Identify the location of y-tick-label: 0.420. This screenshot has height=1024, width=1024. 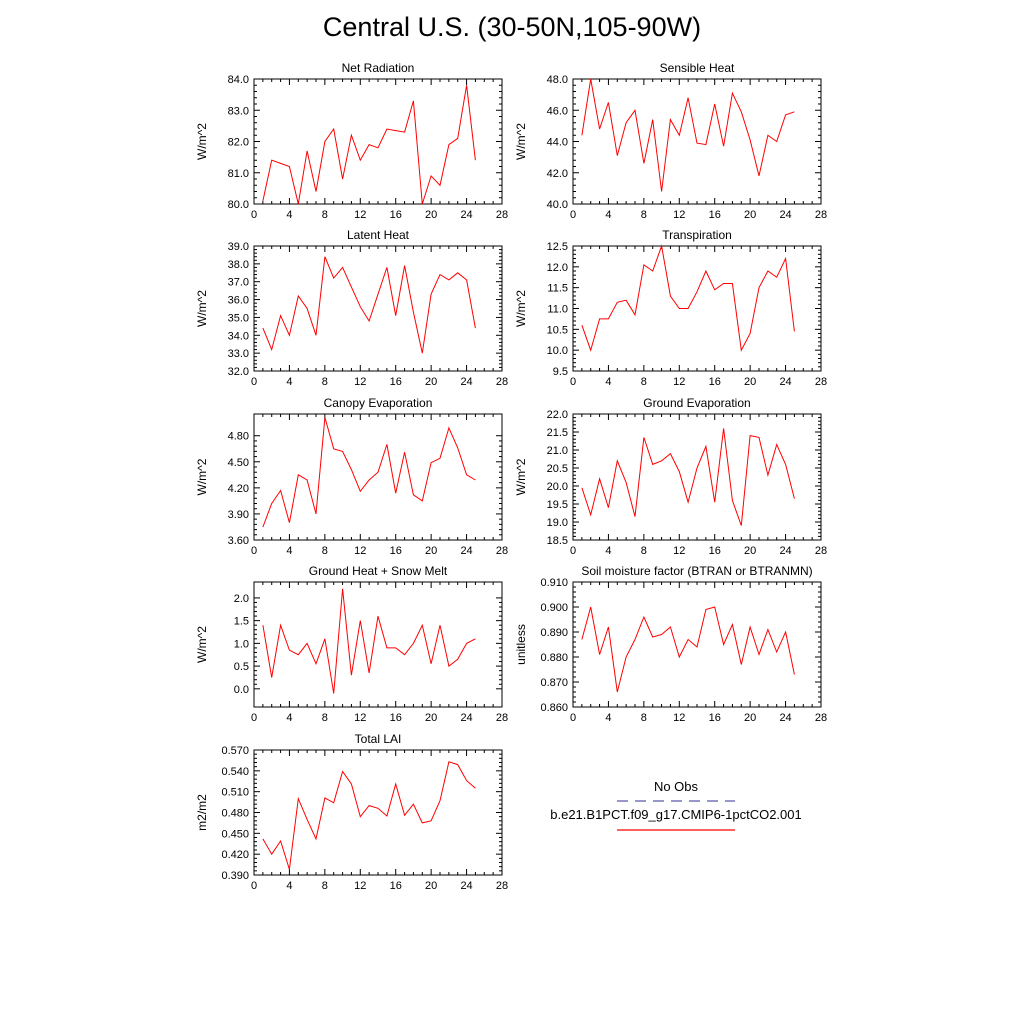
(235, 855).